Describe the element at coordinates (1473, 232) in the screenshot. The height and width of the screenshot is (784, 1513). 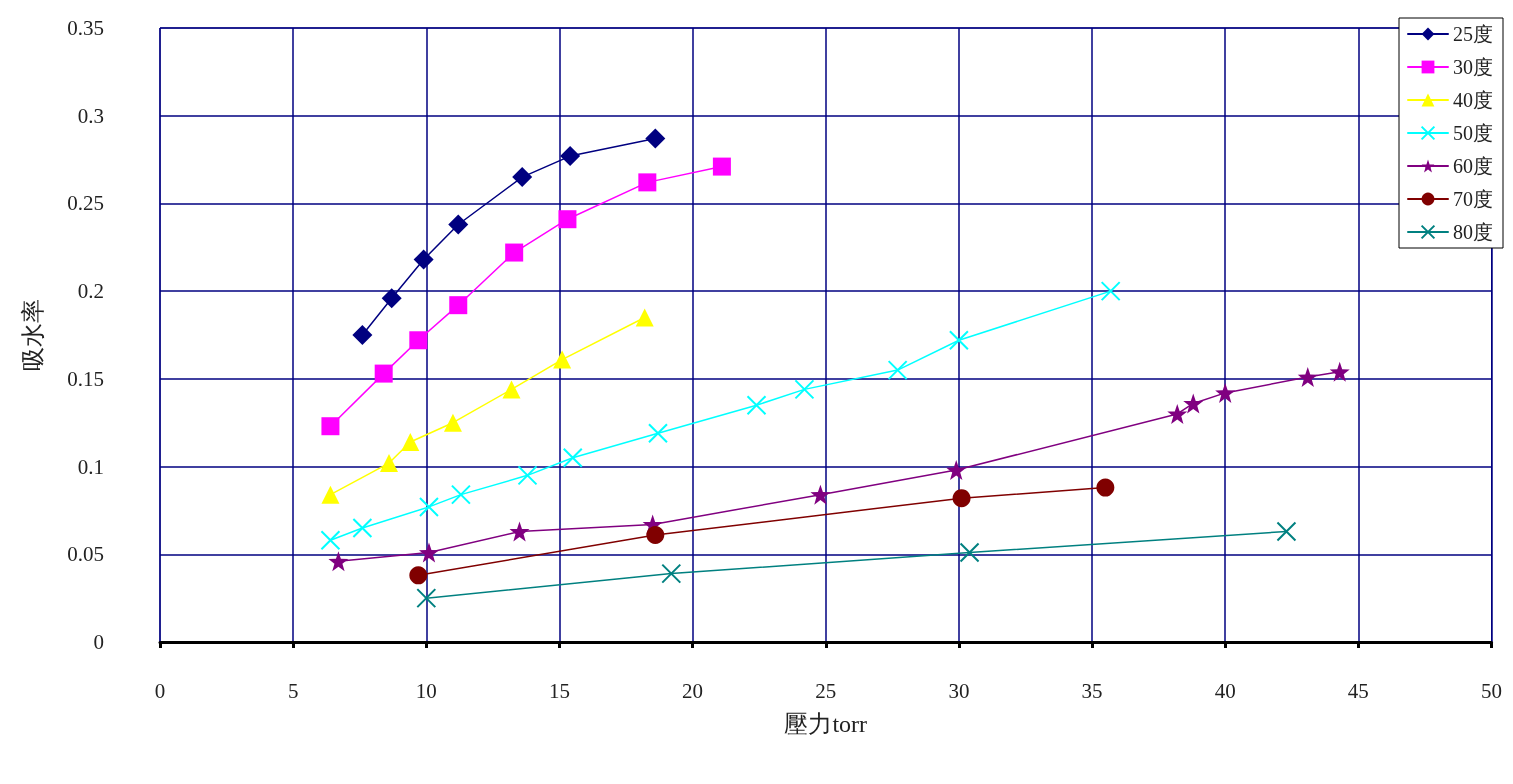
I see `legend-label: 80度` at that location.